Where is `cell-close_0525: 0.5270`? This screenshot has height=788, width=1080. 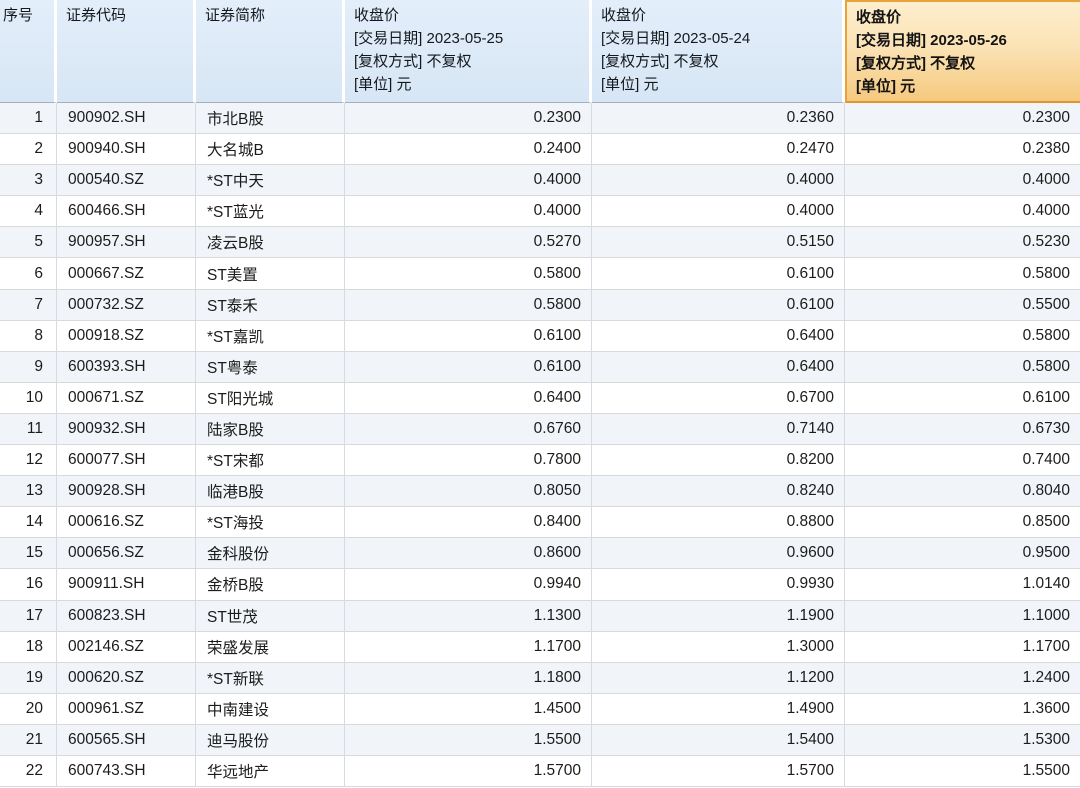
cell-close_0525: 0.5270 is located at coordinates (468, 243).